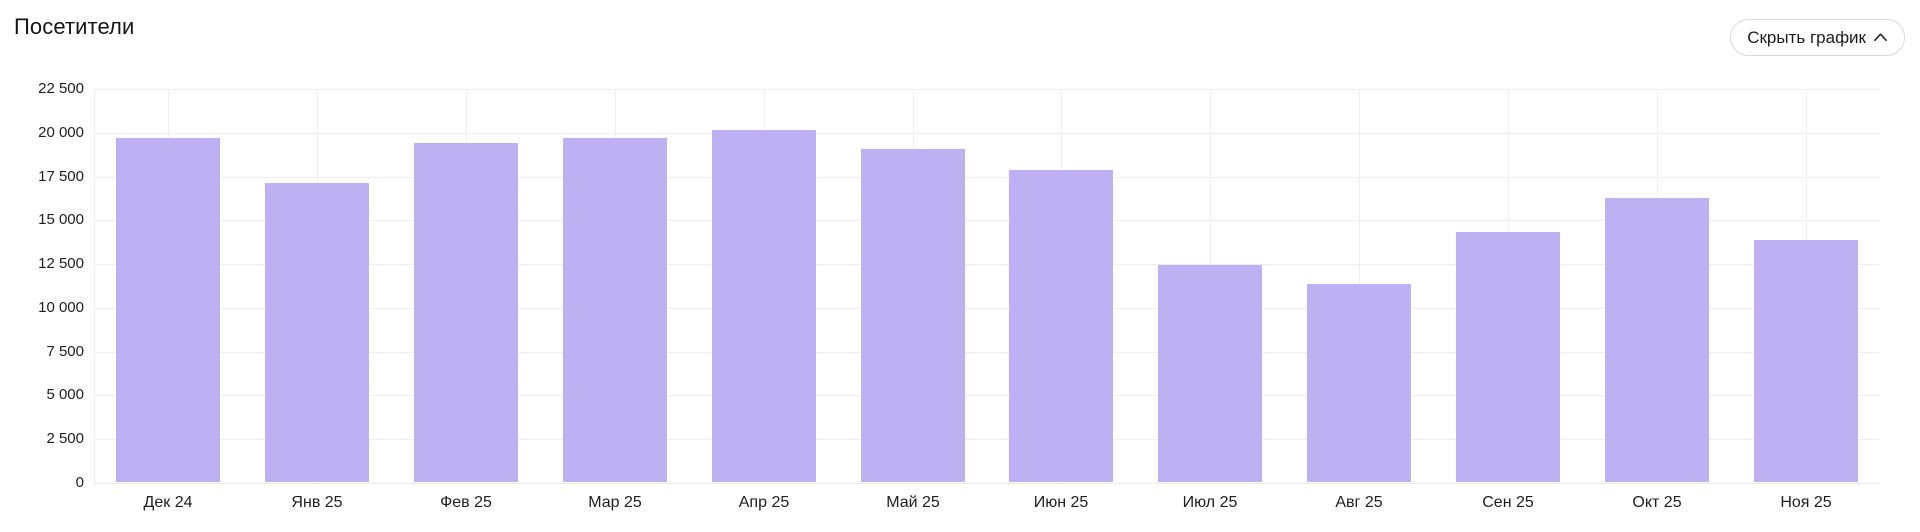 This screenshot has height=532, width=1920. I want to click on chevron-up-icon, so click(1880, 37).